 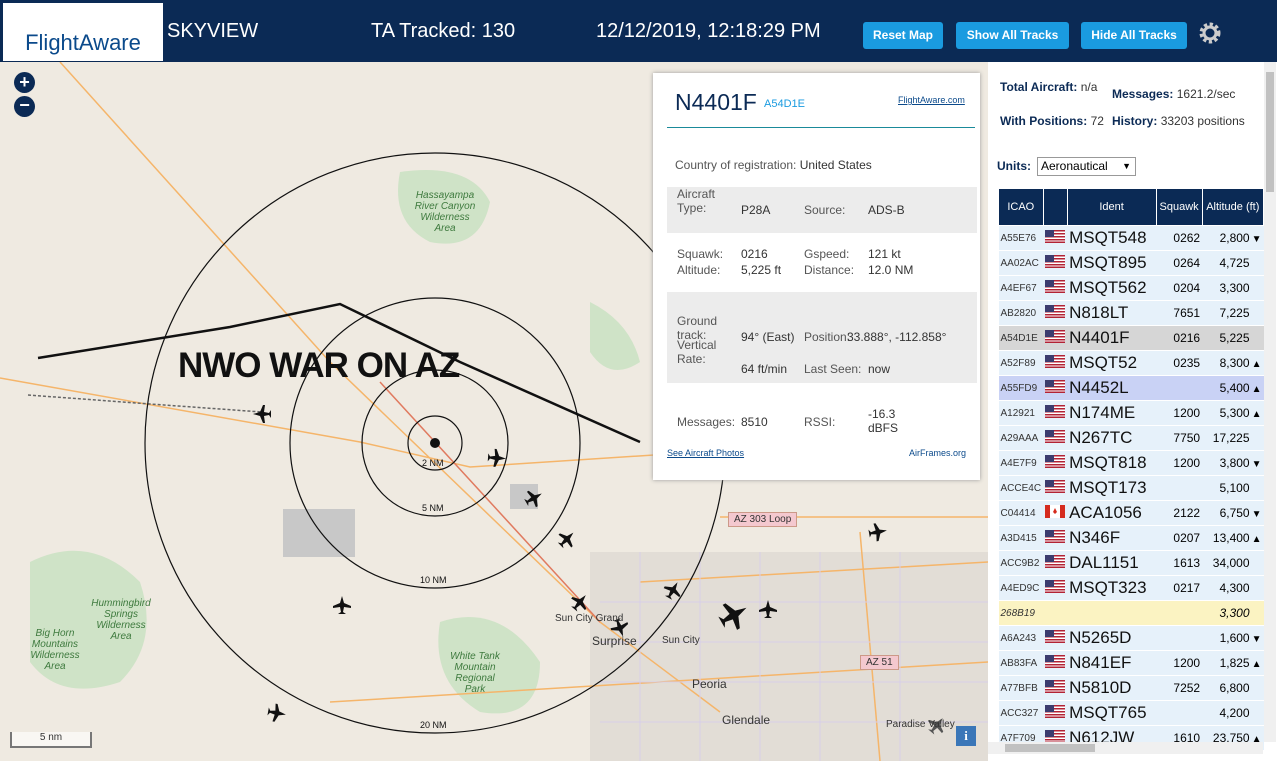 What do you see at coordinates (697, 328) in the screenshot?
I see `field-label: Ground track:` at bounding box center [697, 328].